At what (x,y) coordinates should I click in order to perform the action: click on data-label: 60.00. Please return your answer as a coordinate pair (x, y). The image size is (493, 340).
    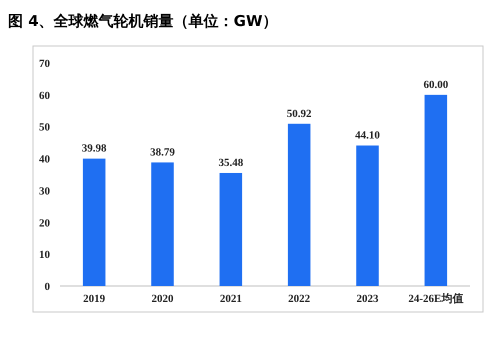
    Looking at the image, I should click on (436, 84).